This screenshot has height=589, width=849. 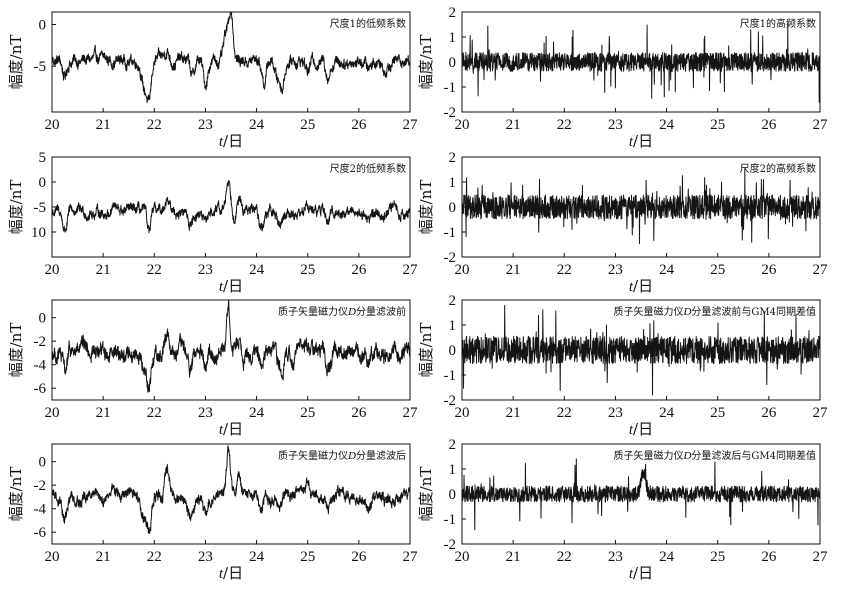 I want to click on panel-title: 质子矢量磁力仪D分量滤波后, so click(x=342, y=455).